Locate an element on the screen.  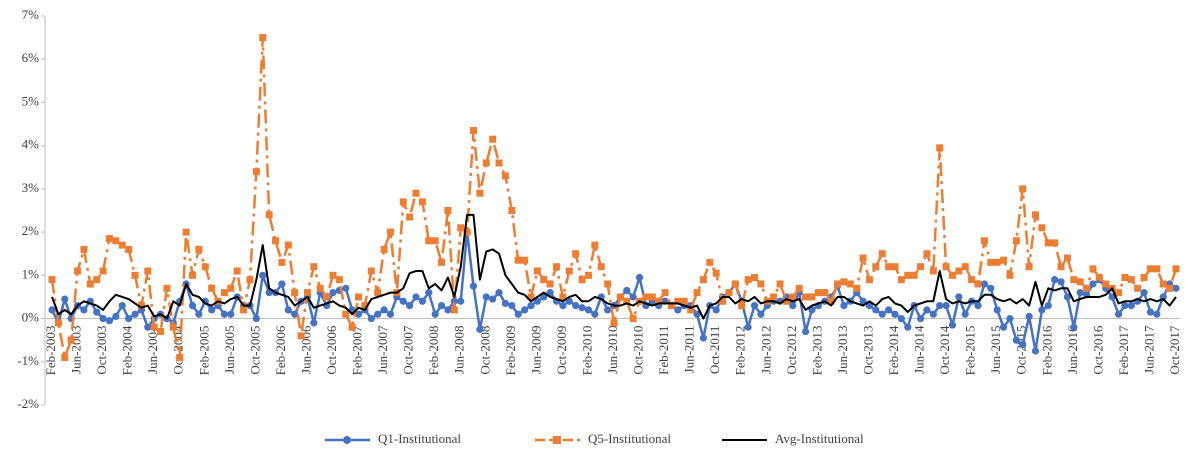
y-tick-label: 3% is located at coordinates (31, 187).